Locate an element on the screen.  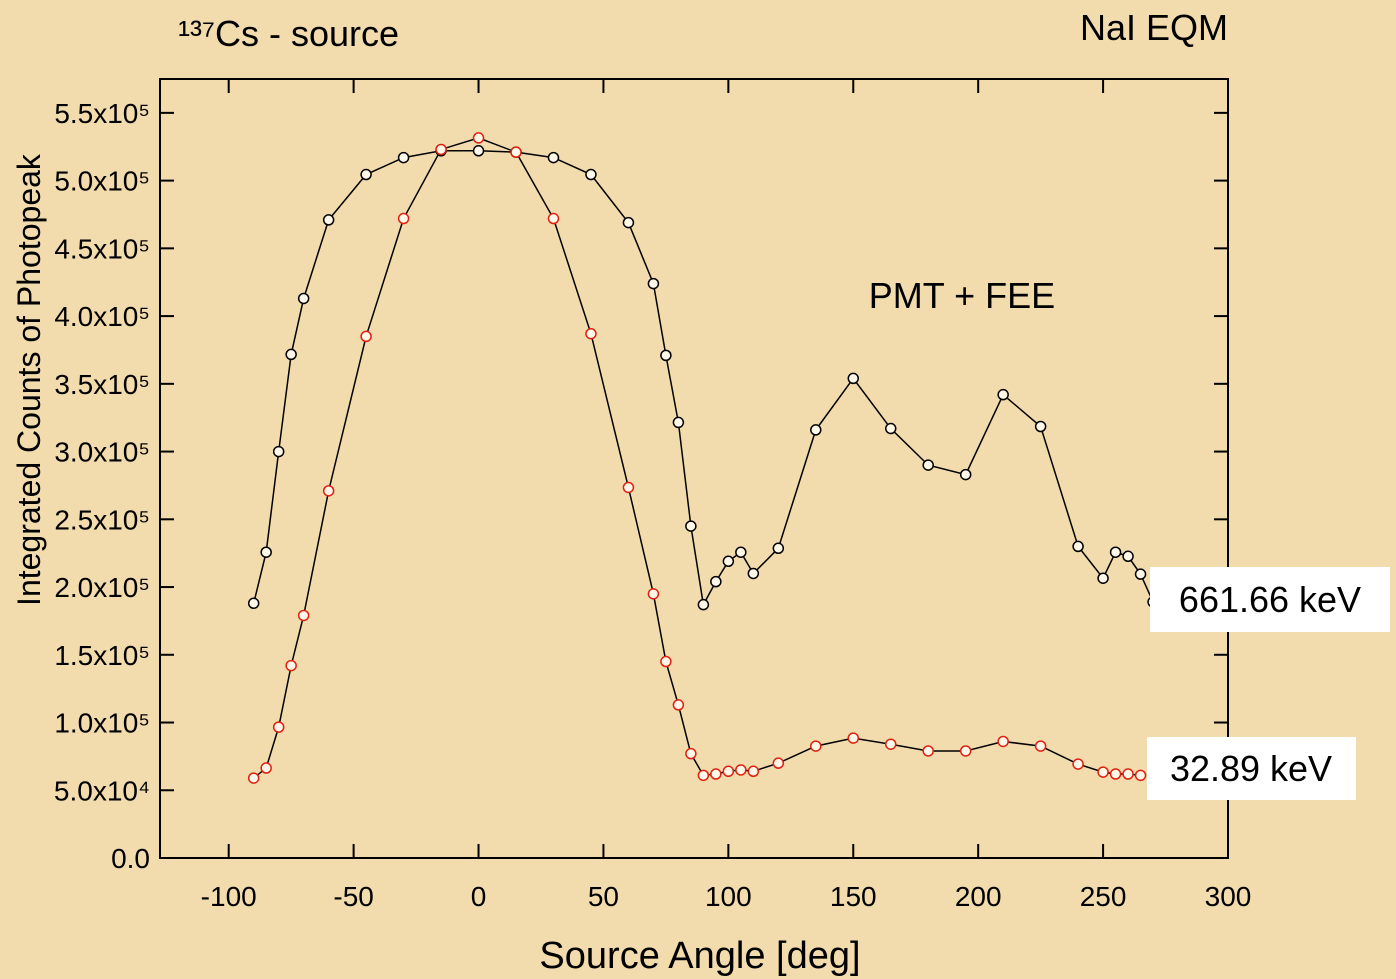
y-tick-label: 3.0x10⁵ is located at coordinates (102, 452).